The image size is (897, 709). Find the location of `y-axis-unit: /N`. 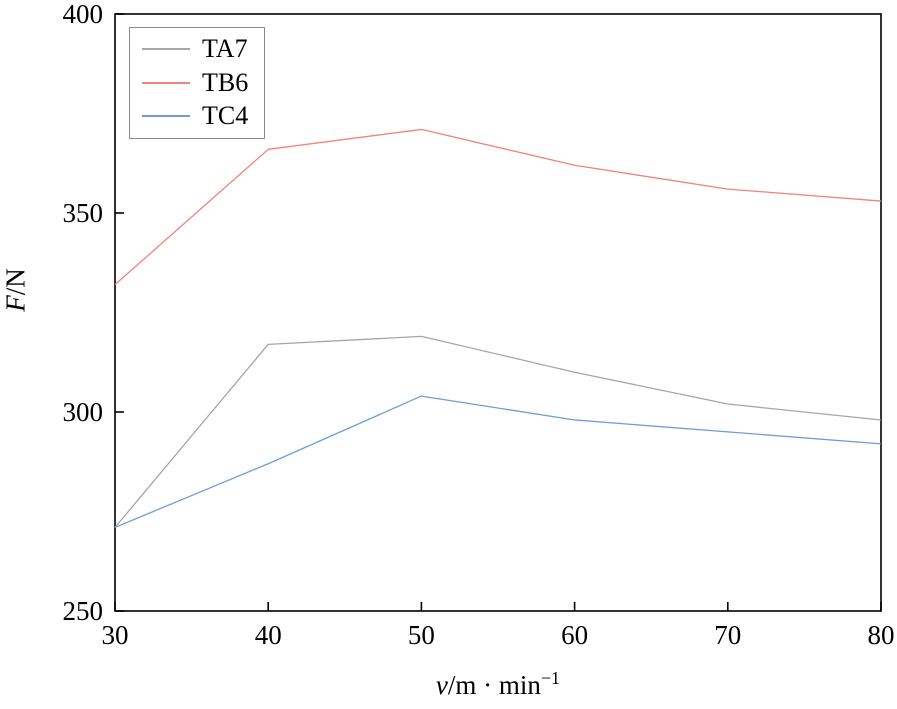

y-axis-unit: /N is located at coordinates (15, 282).